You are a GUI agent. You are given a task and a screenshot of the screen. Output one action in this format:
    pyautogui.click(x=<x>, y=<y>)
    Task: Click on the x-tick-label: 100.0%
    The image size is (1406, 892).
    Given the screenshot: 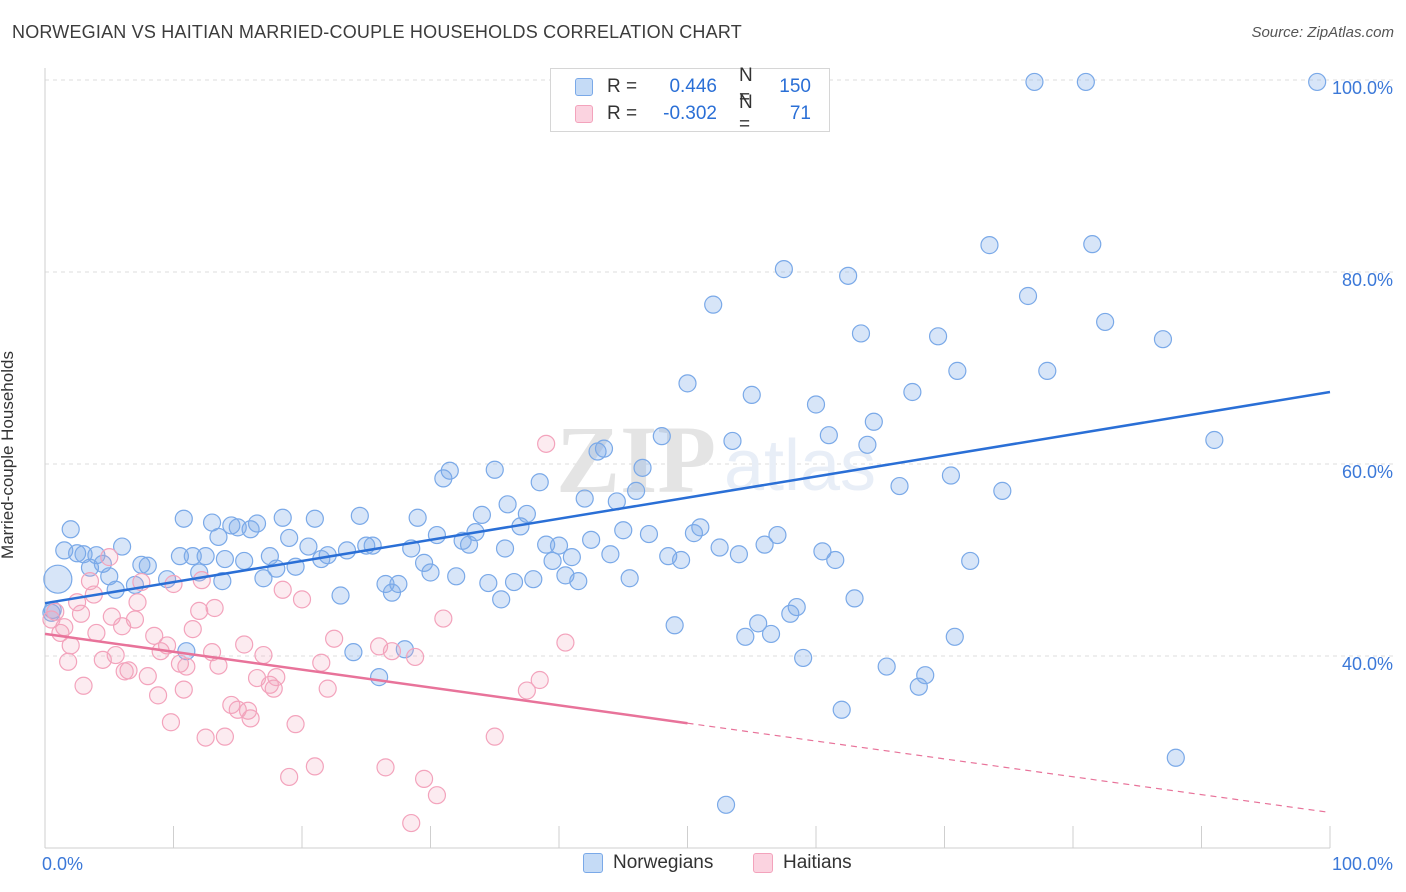 What is the action you would take?
    pyautogui.click(x=1362, y=864)
    